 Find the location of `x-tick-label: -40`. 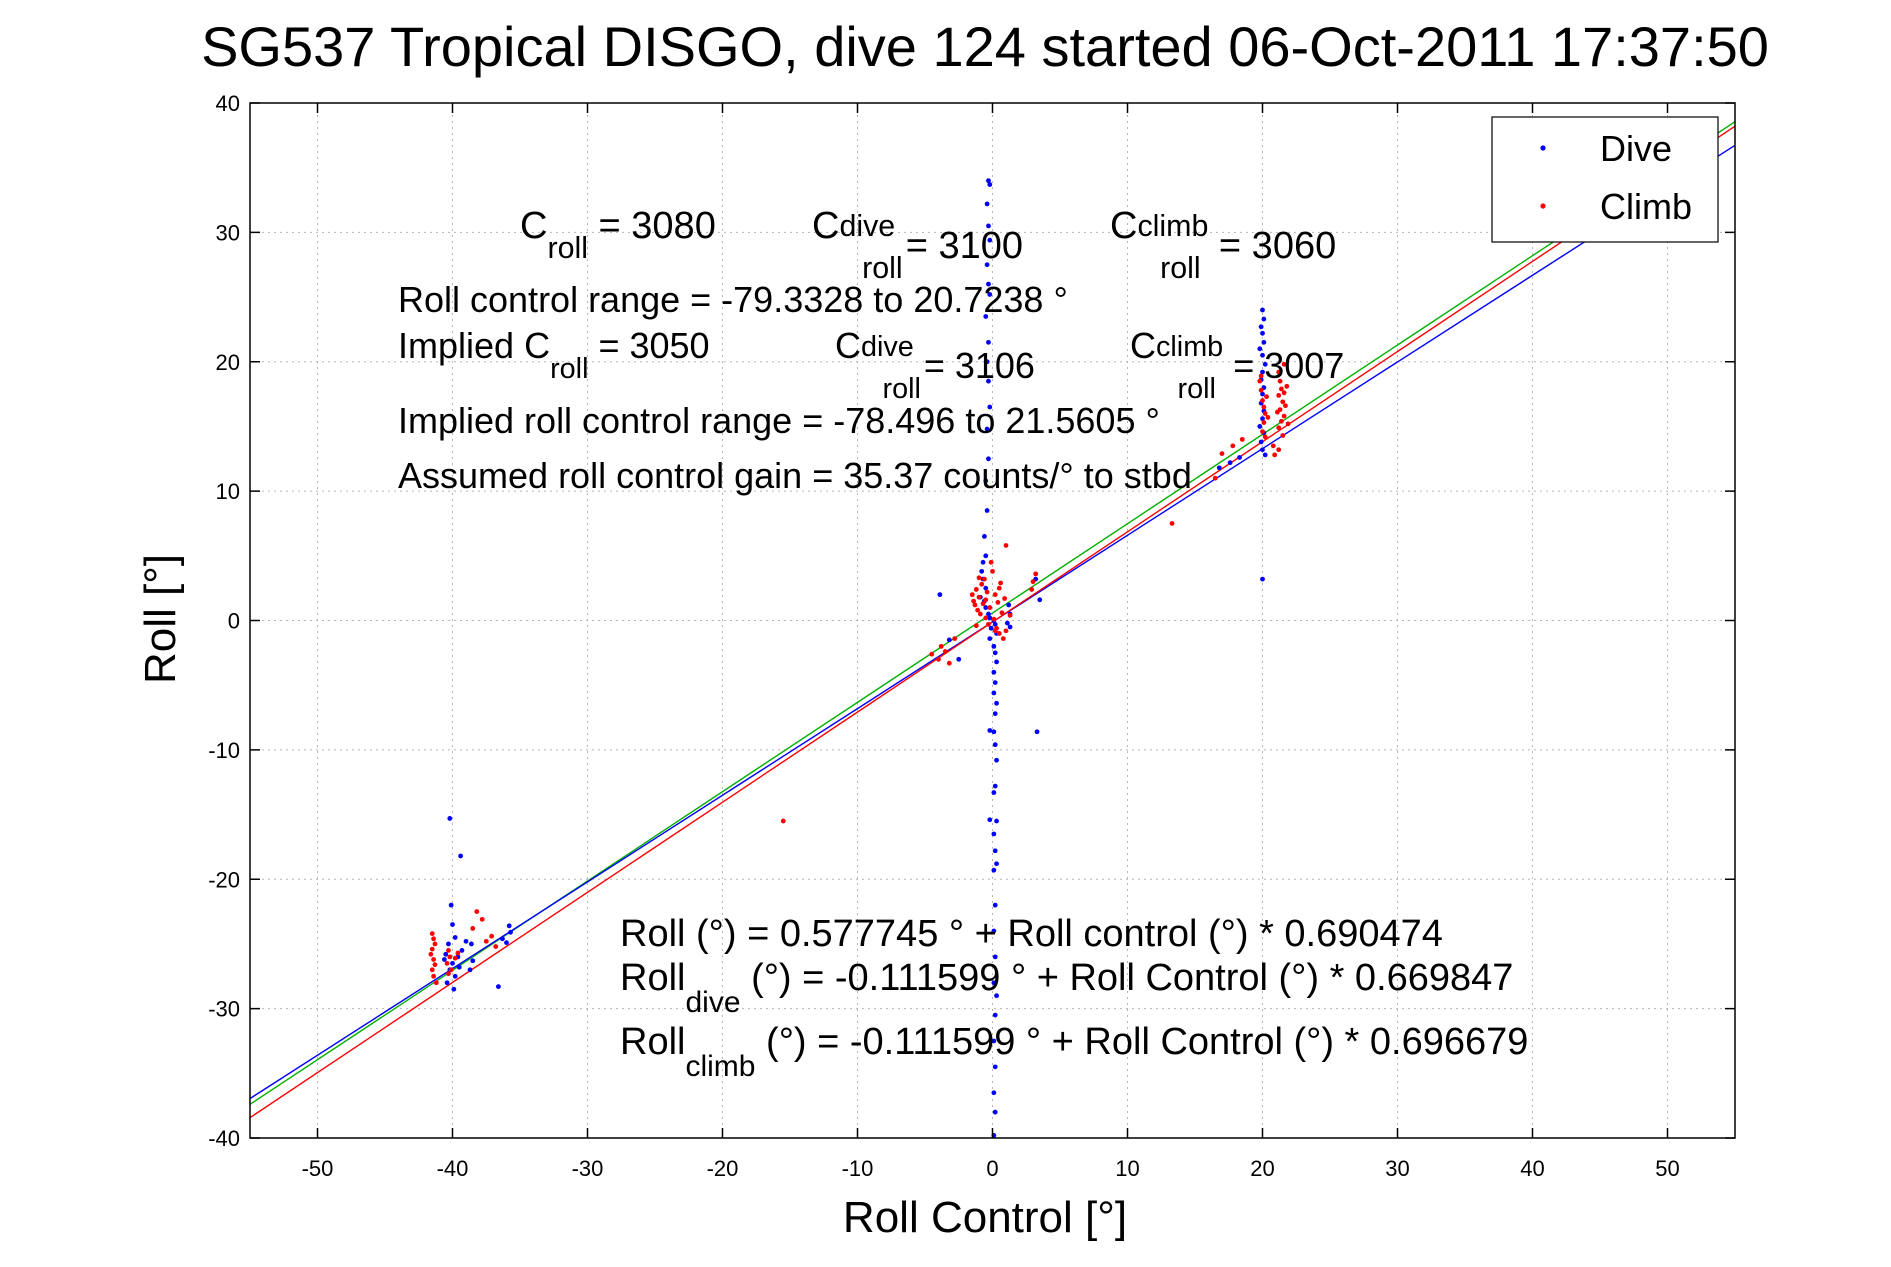

x-tick-label: -40 is located at coordinates (453, 1168).